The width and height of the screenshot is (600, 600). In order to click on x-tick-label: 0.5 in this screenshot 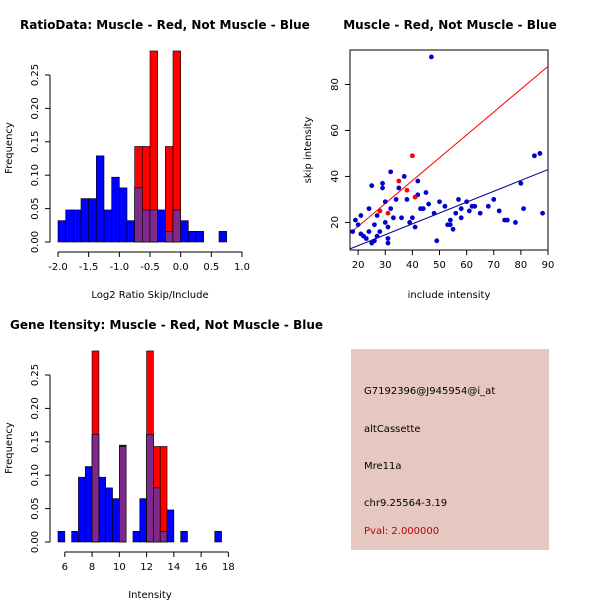, I will do `click(211, 267)`.